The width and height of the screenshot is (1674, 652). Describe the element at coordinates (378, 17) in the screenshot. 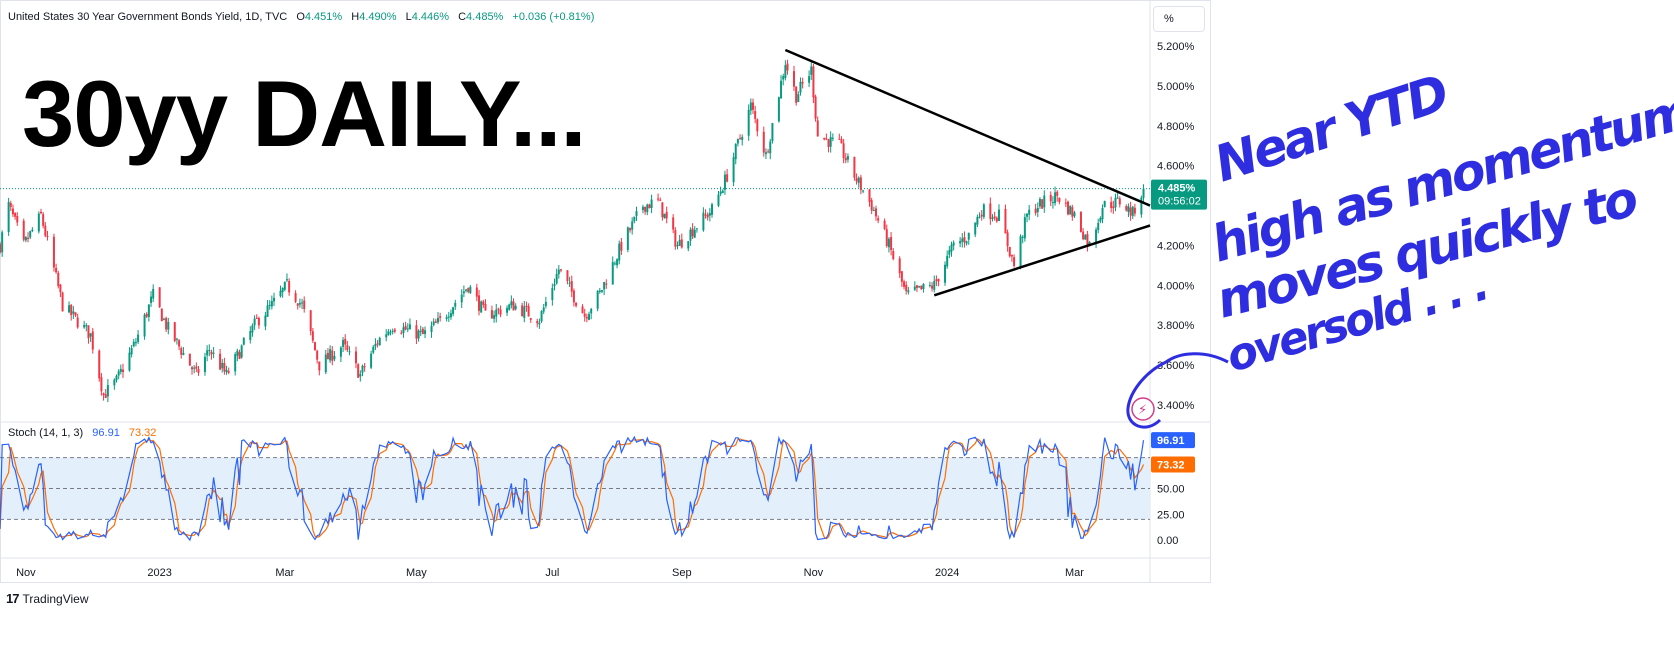

I see `high-value: 4.490%` at that location.